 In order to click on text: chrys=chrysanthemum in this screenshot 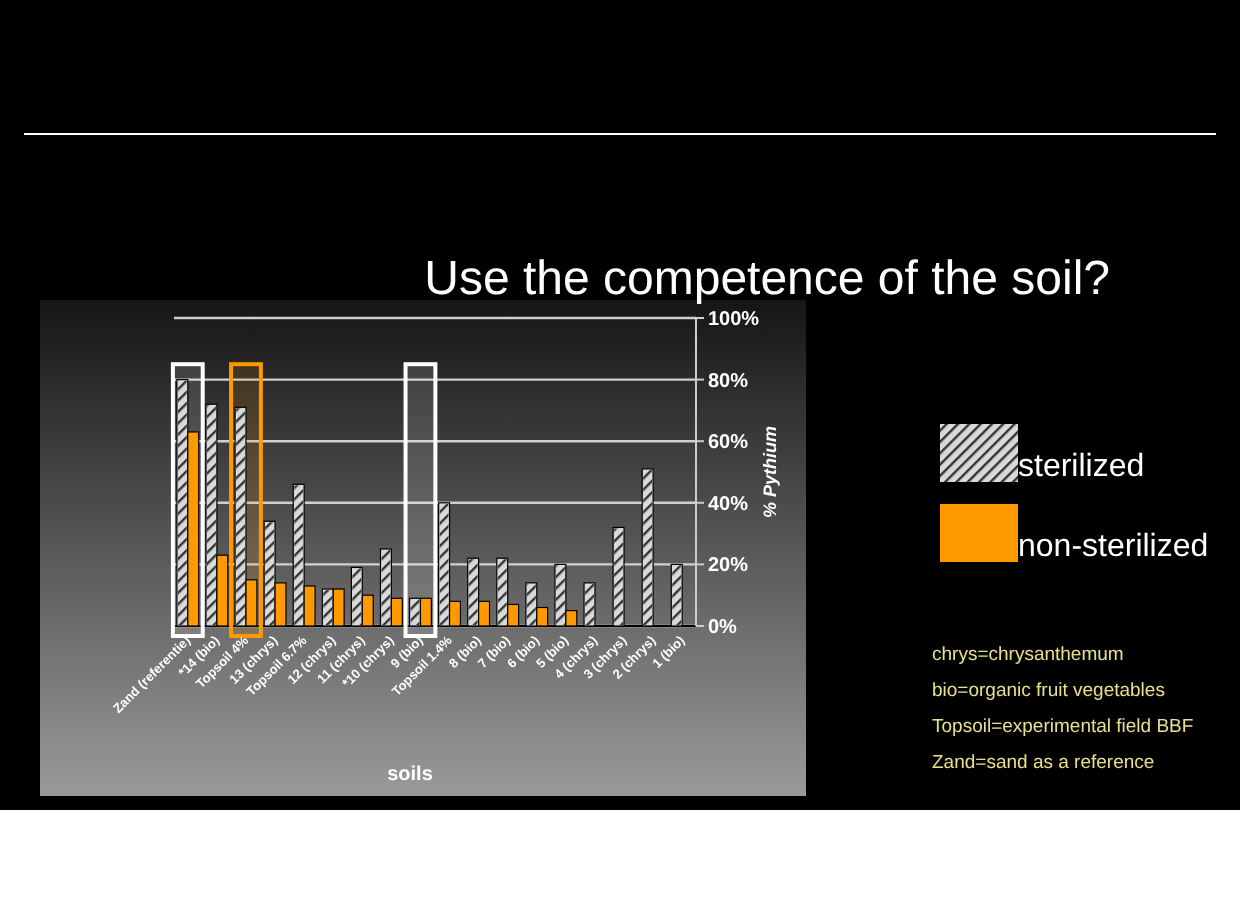, I will do `click(1028, 655)`.